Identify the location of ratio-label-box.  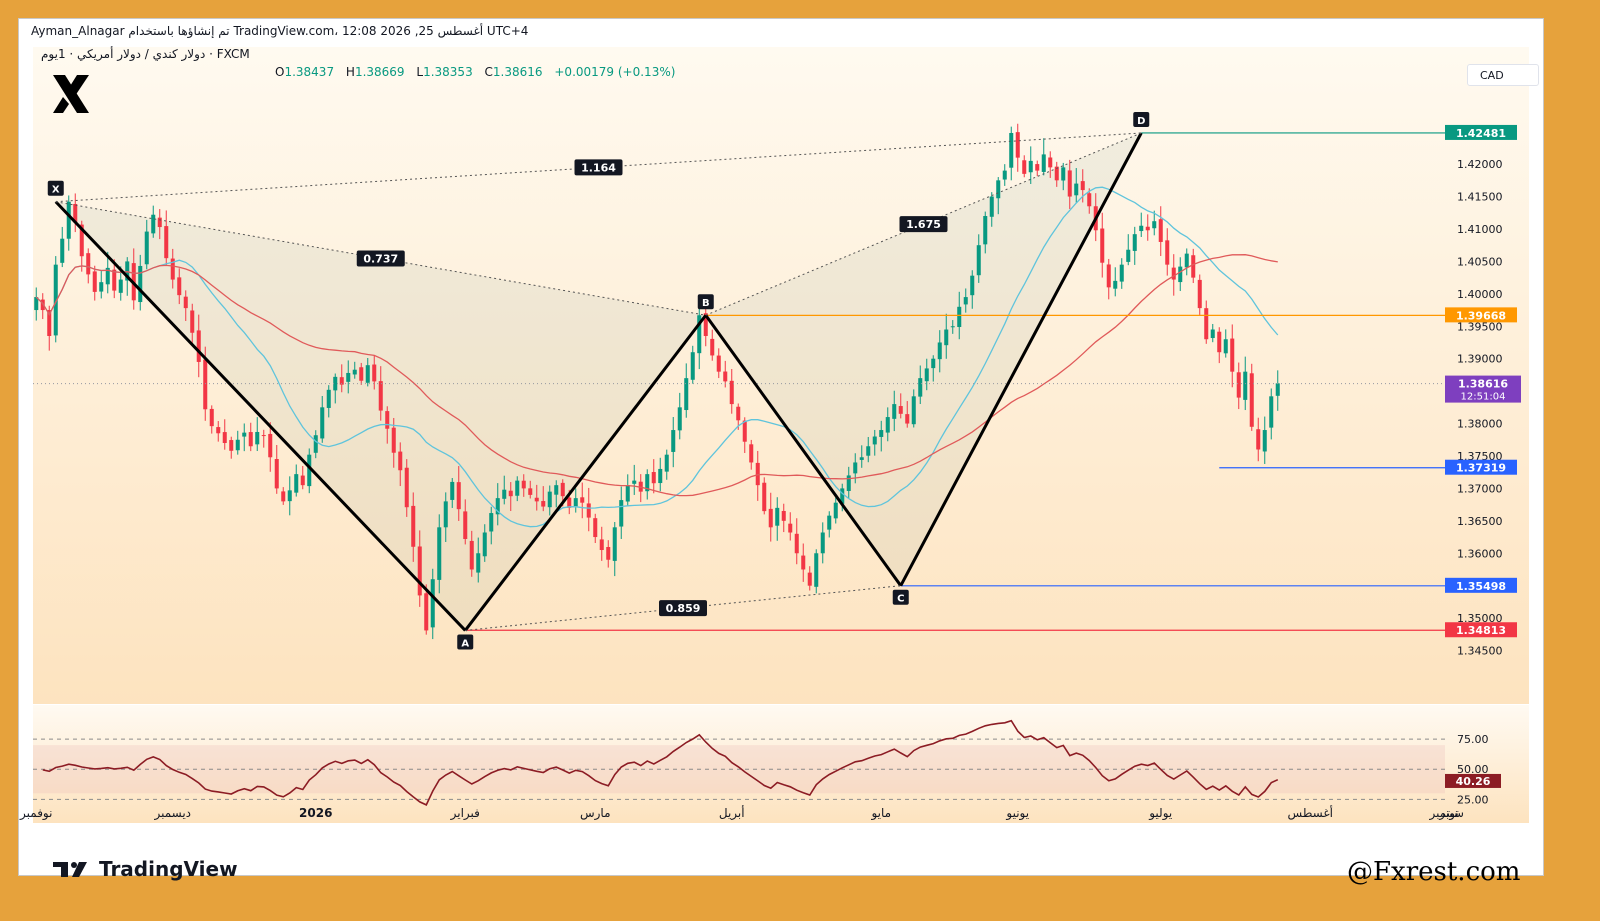
(598, 167).